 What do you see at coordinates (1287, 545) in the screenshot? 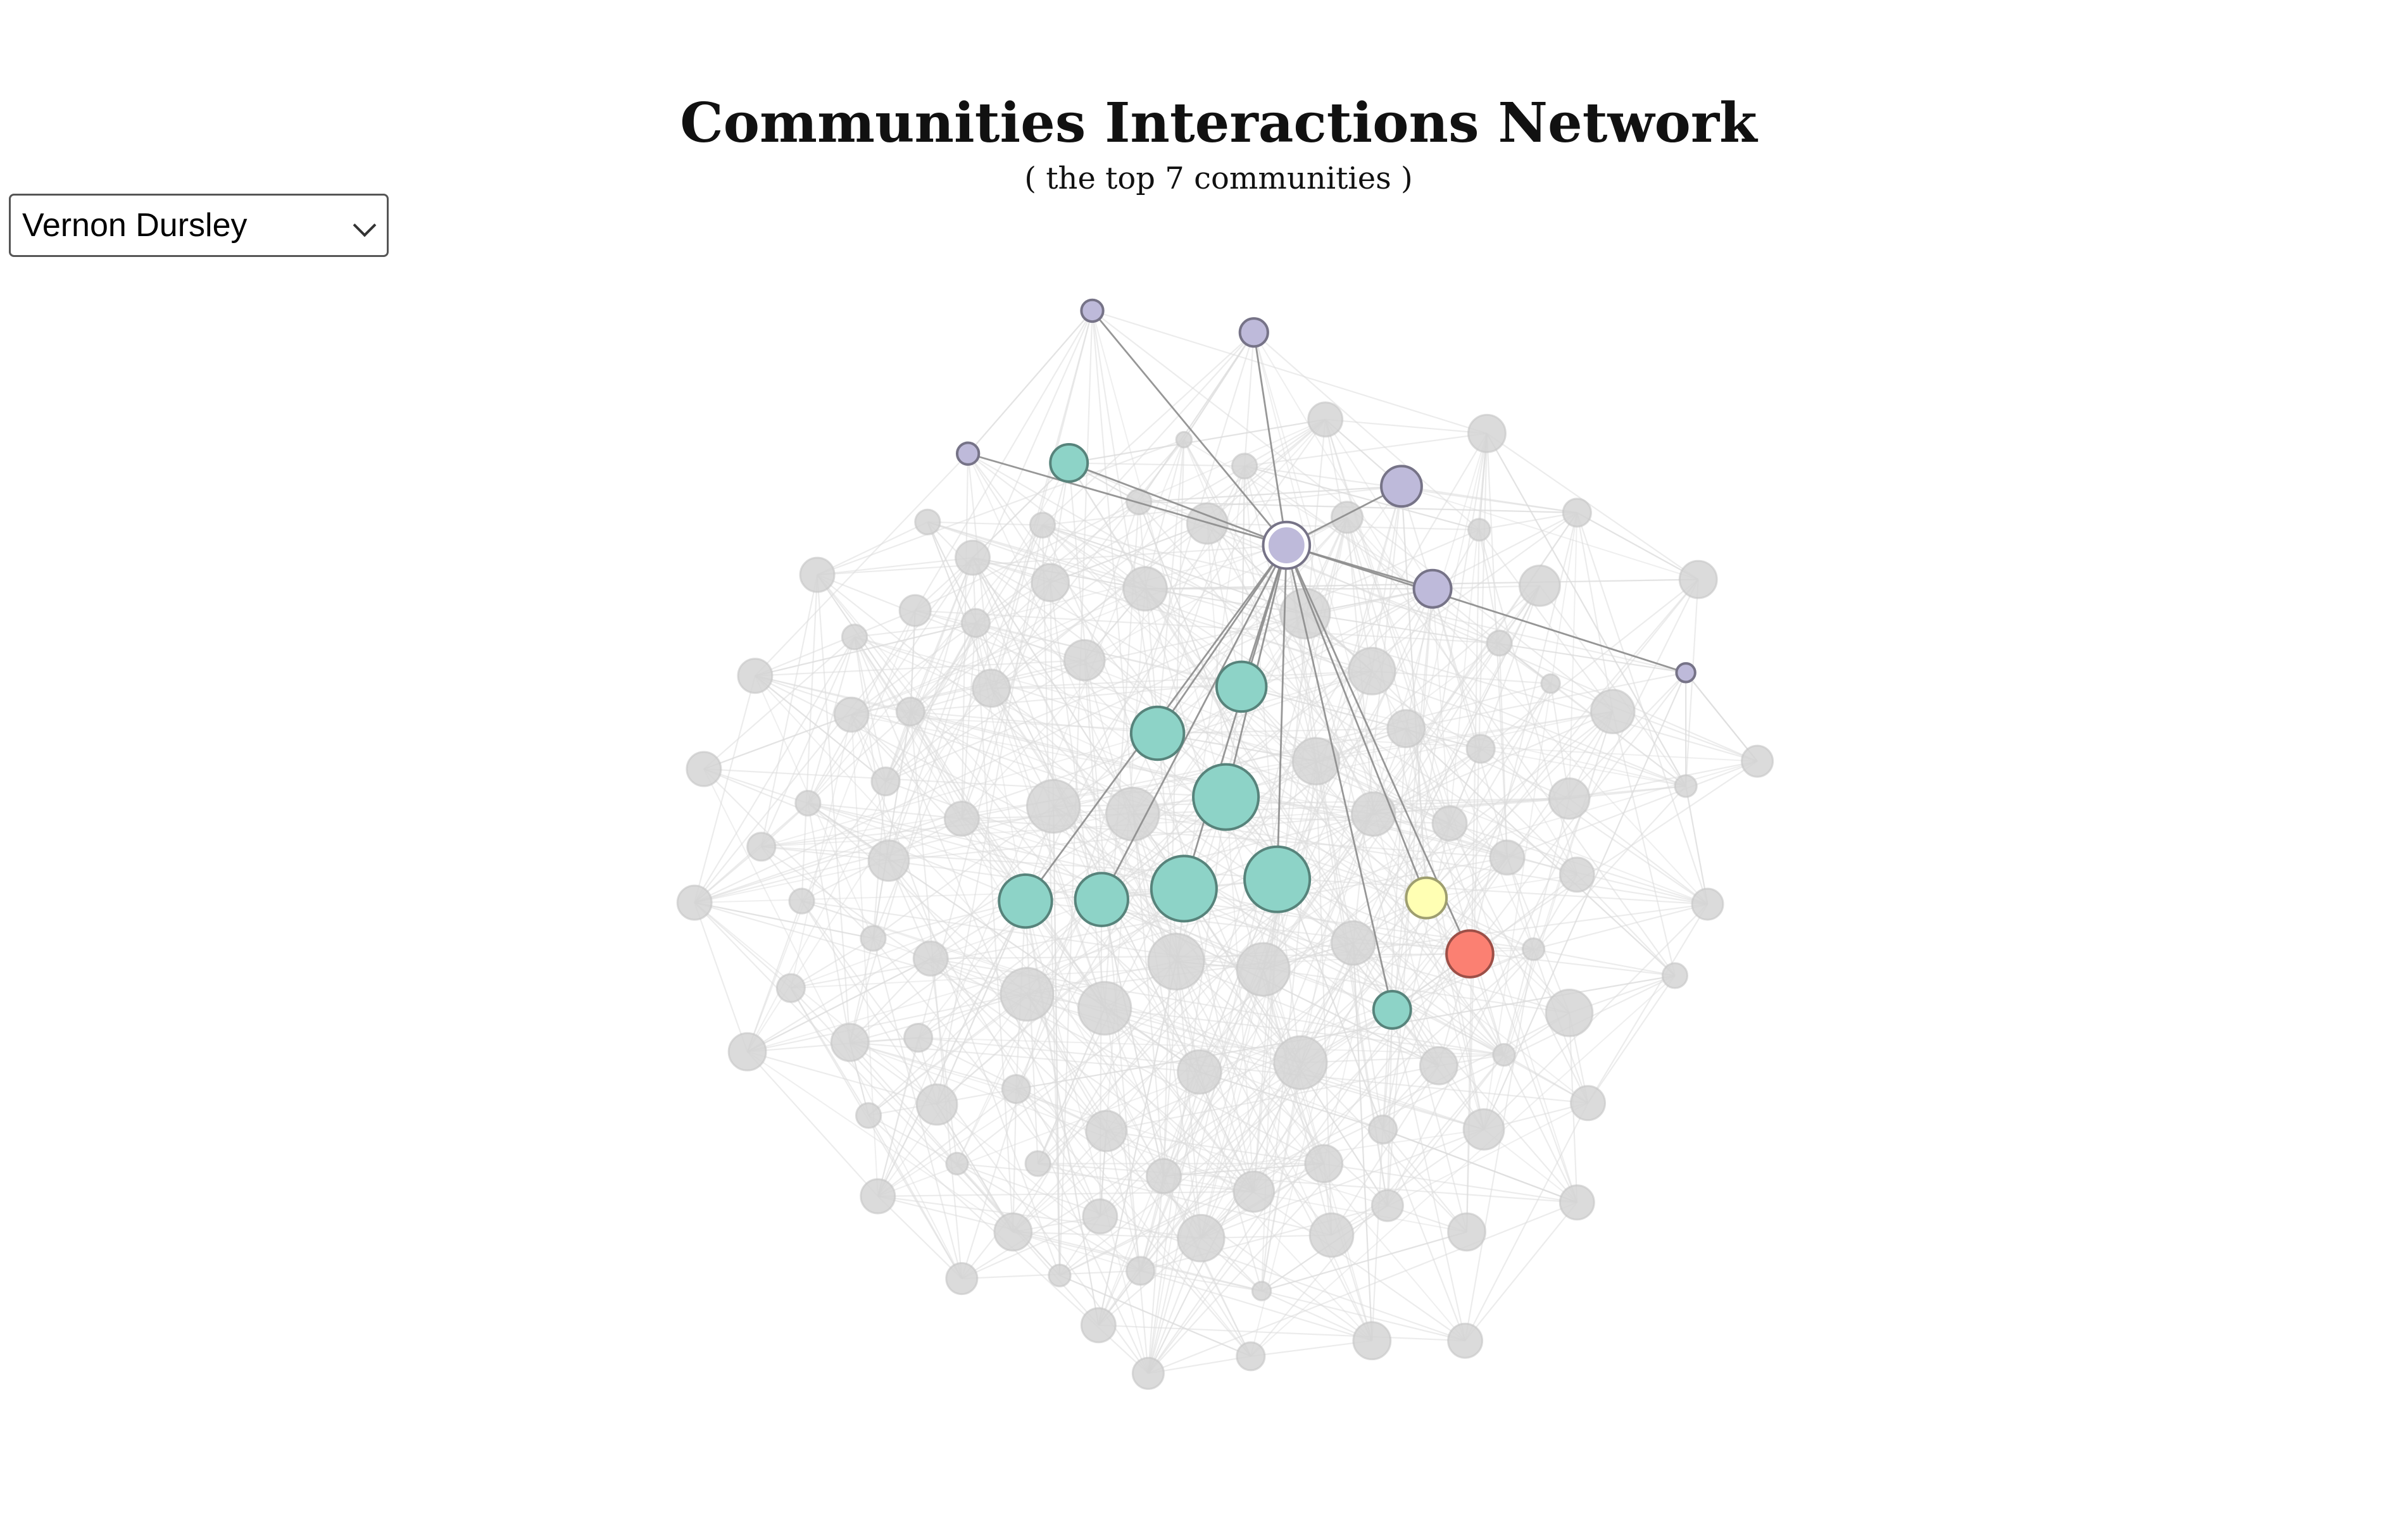
I see `selected-node` at bounding box center [1287, 545].